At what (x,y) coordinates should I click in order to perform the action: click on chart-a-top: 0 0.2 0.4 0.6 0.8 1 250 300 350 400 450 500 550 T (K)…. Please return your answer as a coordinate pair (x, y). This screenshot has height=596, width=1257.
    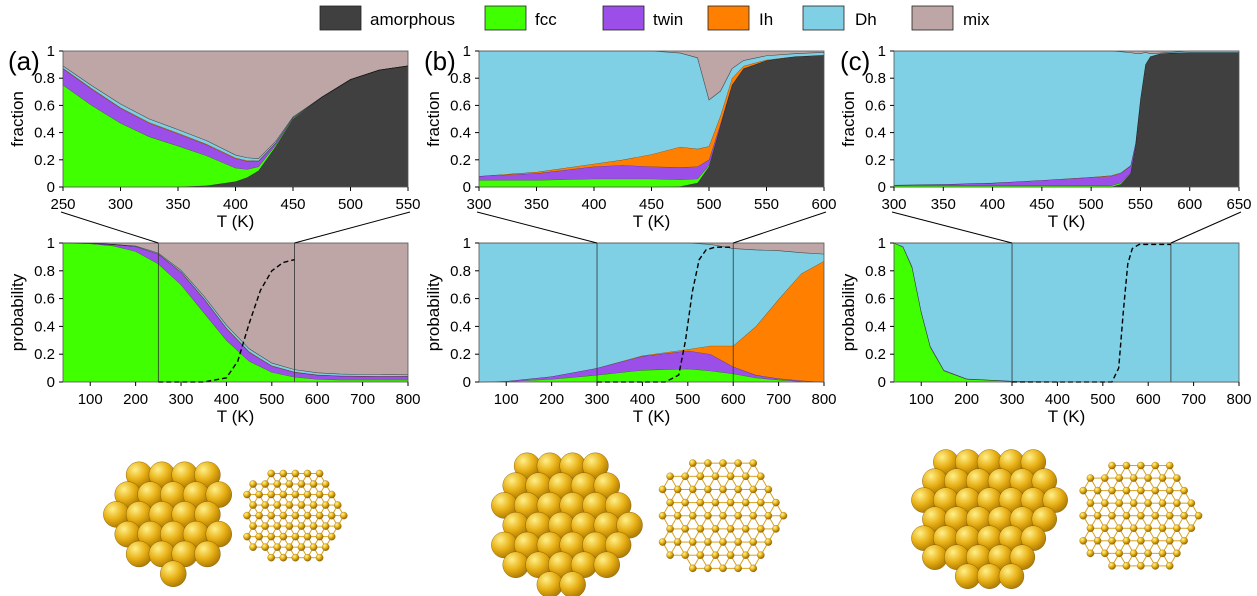
    Looking at the image, I should click on (214, 137).